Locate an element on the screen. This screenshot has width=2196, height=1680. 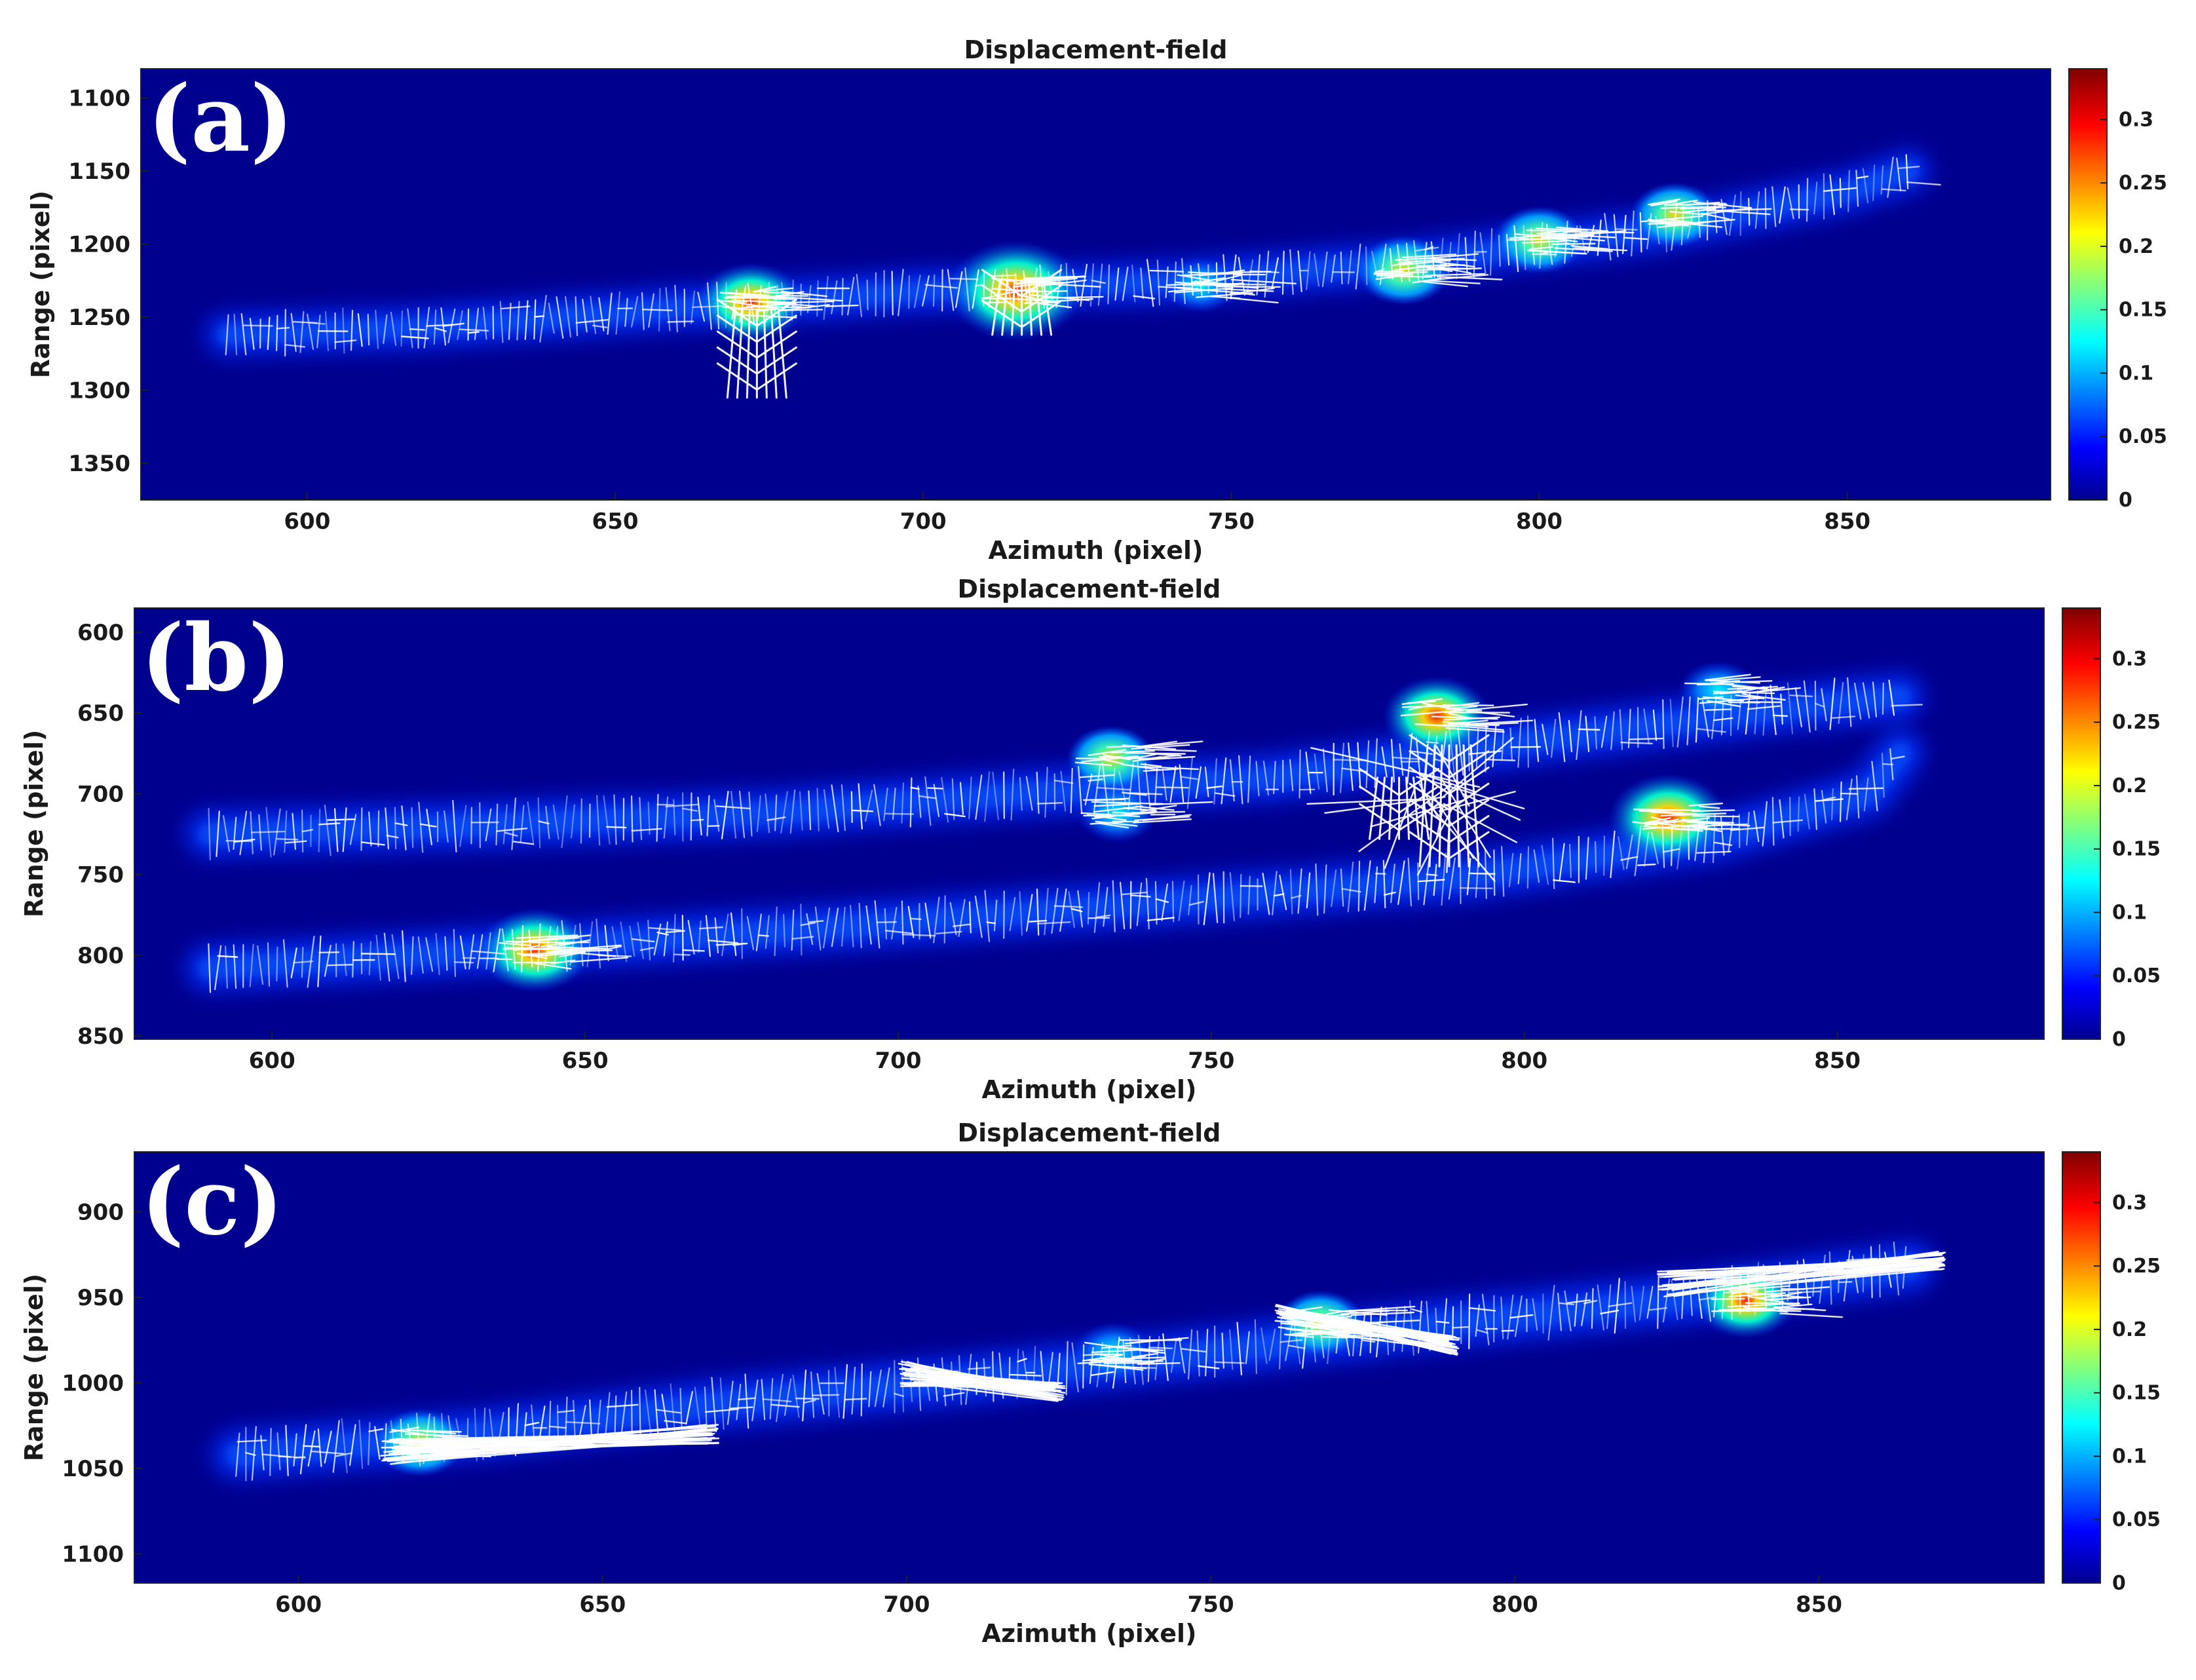
panel-label: (b) is located at coordinates (216, 658).